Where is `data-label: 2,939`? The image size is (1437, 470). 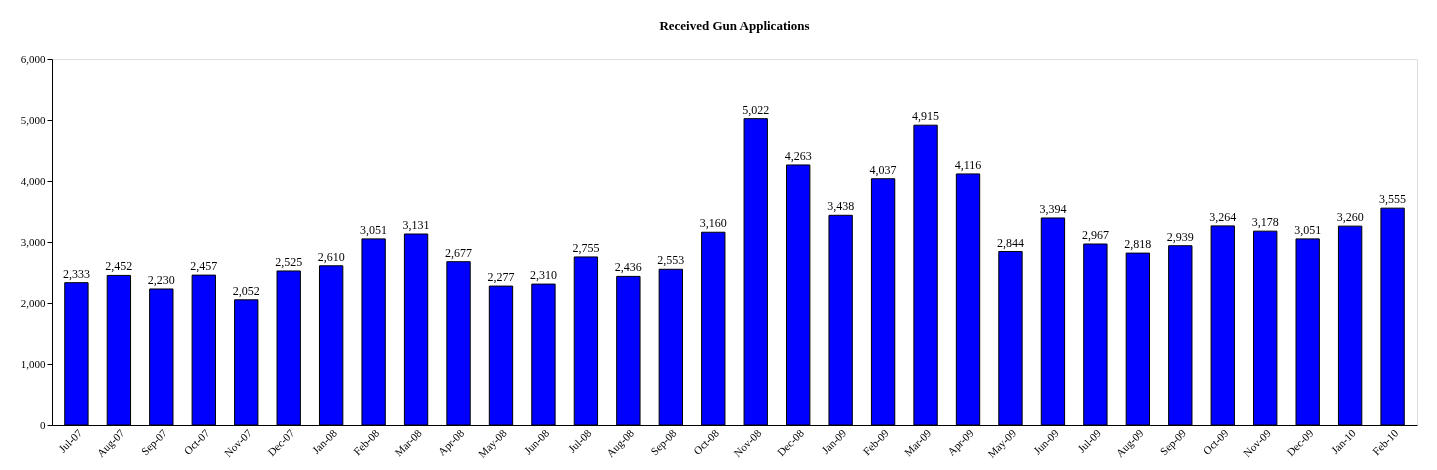
data-label: 2,939 is located at coordinates (1180, 236).